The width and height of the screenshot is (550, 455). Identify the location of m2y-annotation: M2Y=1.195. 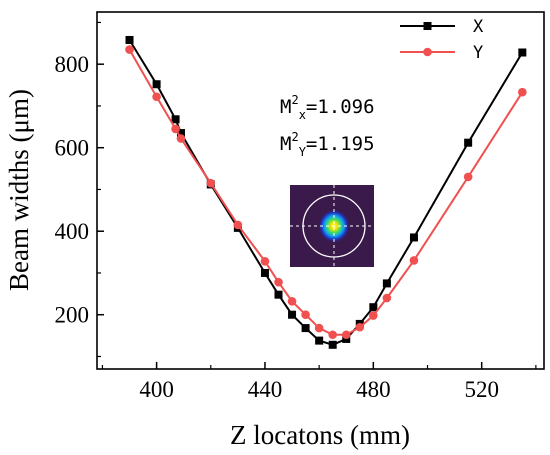
(327, 144).